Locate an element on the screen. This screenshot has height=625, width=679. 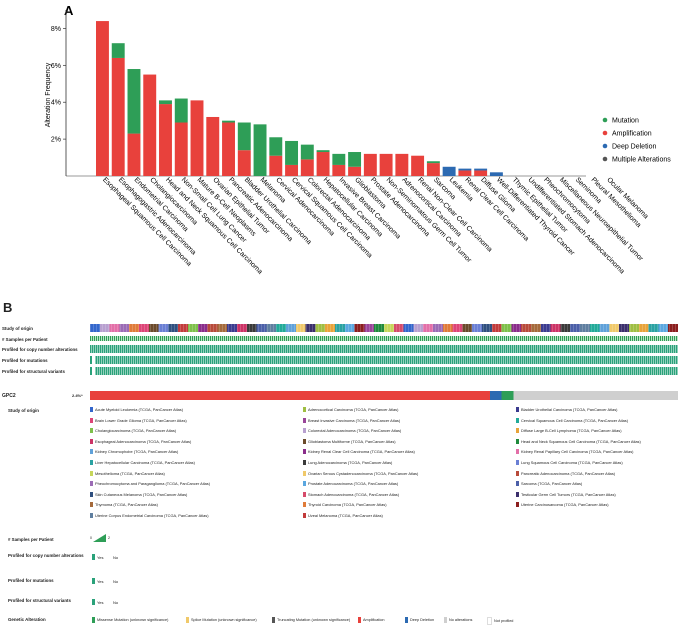
sv-legend-title: Profiled for structural variants is located at coordinates (39, 600).